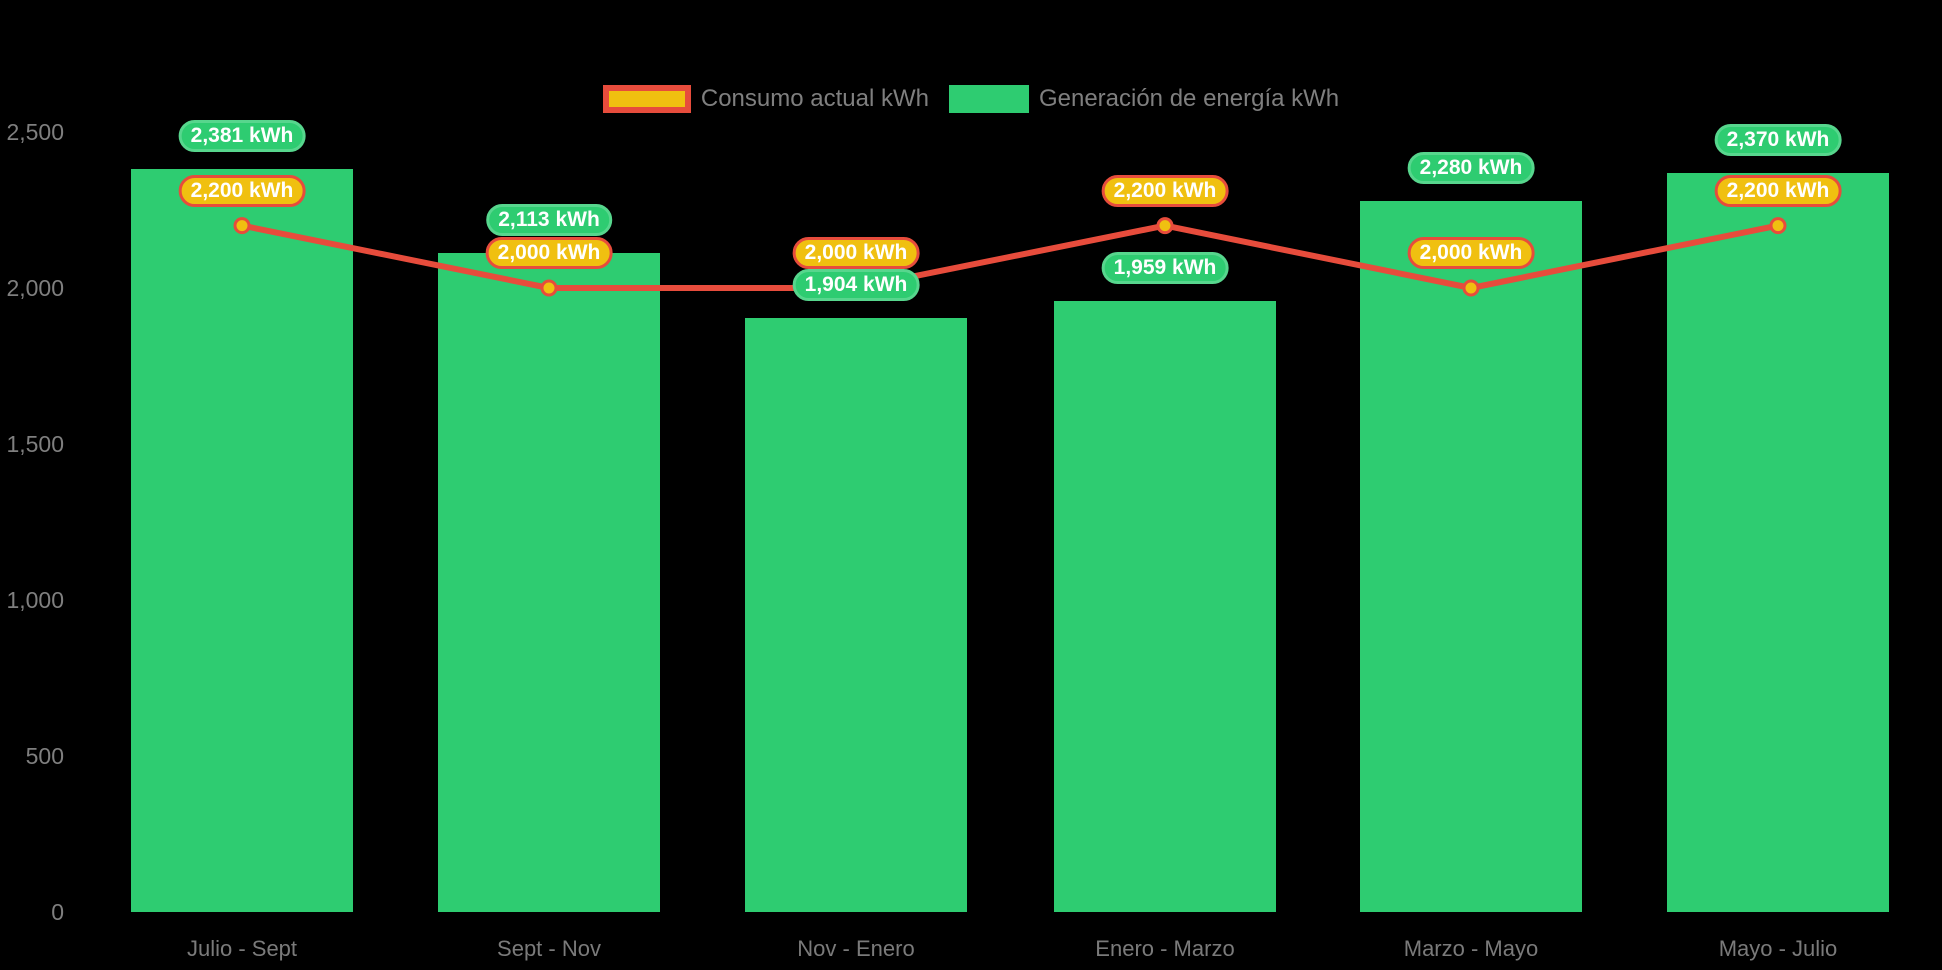 The height and width of the screenshot is (970, 1942). Describe the element at coordinates (242, 948) in the screenshot. I see `x-axis-category-label: Julio - Sept` at that location.